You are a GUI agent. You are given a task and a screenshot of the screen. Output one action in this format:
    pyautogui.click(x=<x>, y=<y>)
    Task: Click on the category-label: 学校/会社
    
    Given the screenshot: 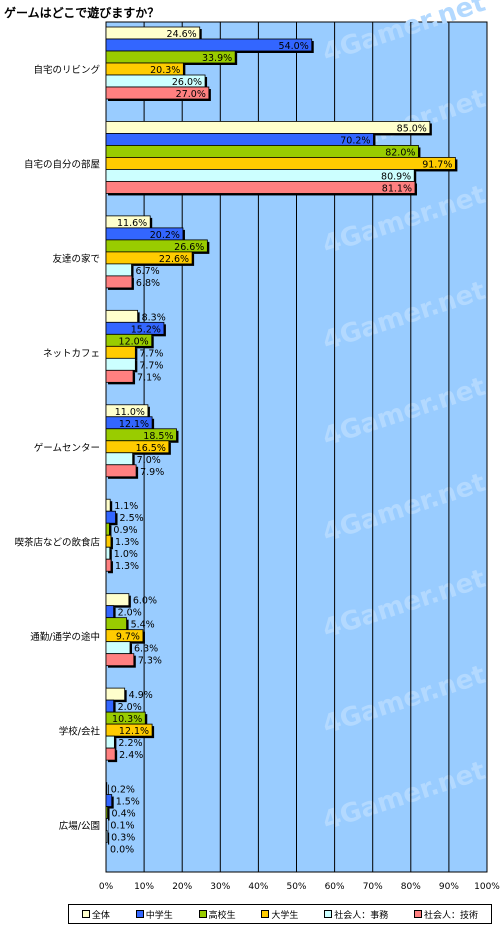 What is the action you would take?
    pyautogui.click(x=80, y=731)
    